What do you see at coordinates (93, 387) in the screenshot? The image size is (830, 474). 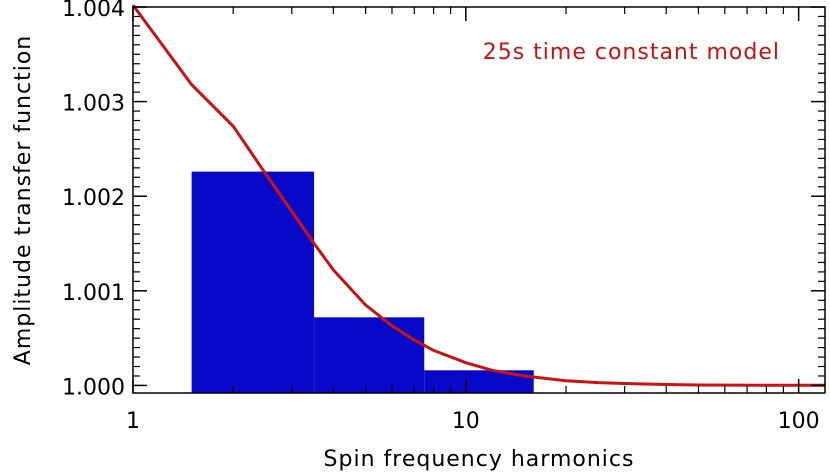 I see `y-tick-label: 1.000` at bounding box center [93, 387].